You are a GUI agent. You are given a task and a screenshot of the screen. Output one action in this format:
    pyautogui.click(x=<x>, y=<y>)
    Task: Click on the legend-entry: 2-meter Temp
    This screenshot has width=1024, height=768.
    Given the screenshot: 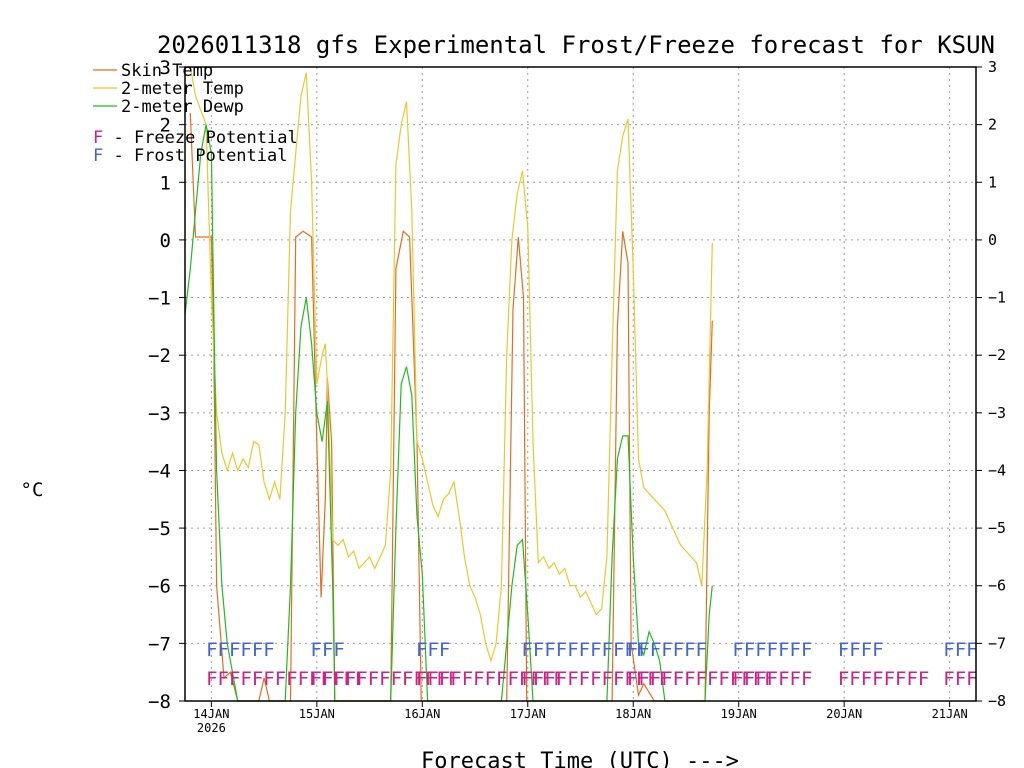 What is the action you would take?
    pyautogui.click(x=182, y=89)
    